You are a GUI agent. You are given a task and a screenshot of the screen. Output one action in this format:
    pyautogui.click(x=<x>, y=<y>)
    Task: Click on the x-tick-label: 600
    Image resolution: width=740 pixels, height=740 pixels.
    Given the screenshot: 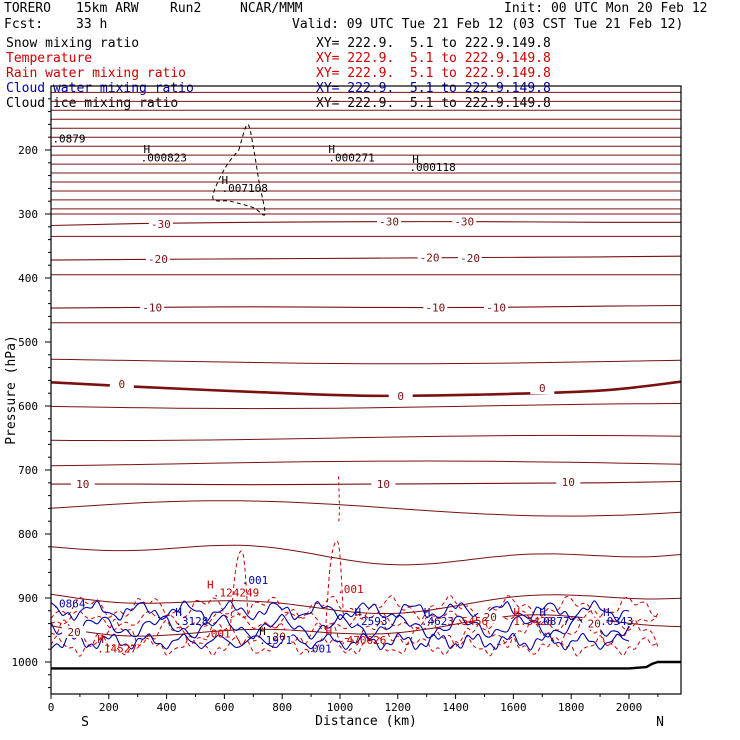 What is the action you would take?
    pyautogui.click(x=224, y=707)
    